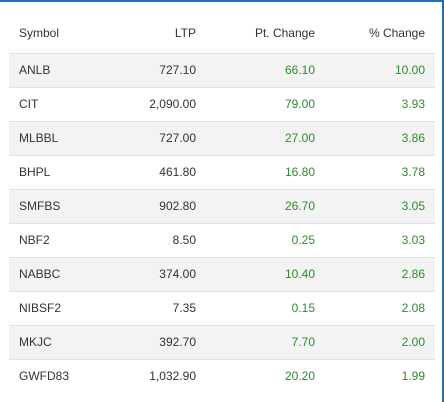 This screenshot has height=402, width=444. Describe the element at coordinates (222, 1) in the screenshot. I see `panel-top-border` at that location.